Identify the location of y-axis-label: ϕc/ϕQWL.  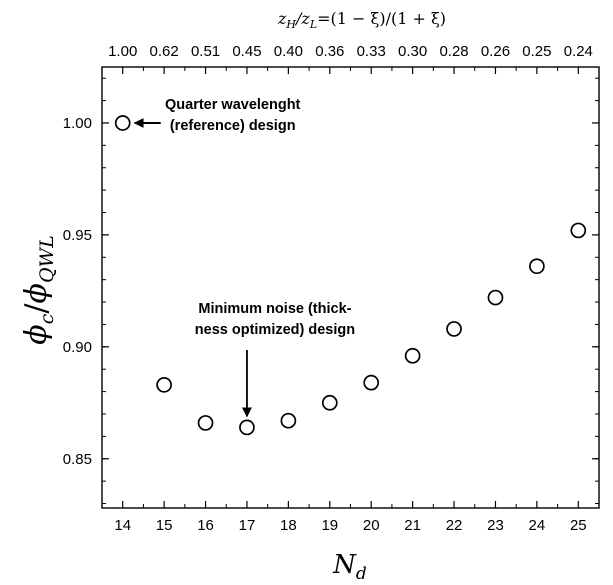
(38, 289).